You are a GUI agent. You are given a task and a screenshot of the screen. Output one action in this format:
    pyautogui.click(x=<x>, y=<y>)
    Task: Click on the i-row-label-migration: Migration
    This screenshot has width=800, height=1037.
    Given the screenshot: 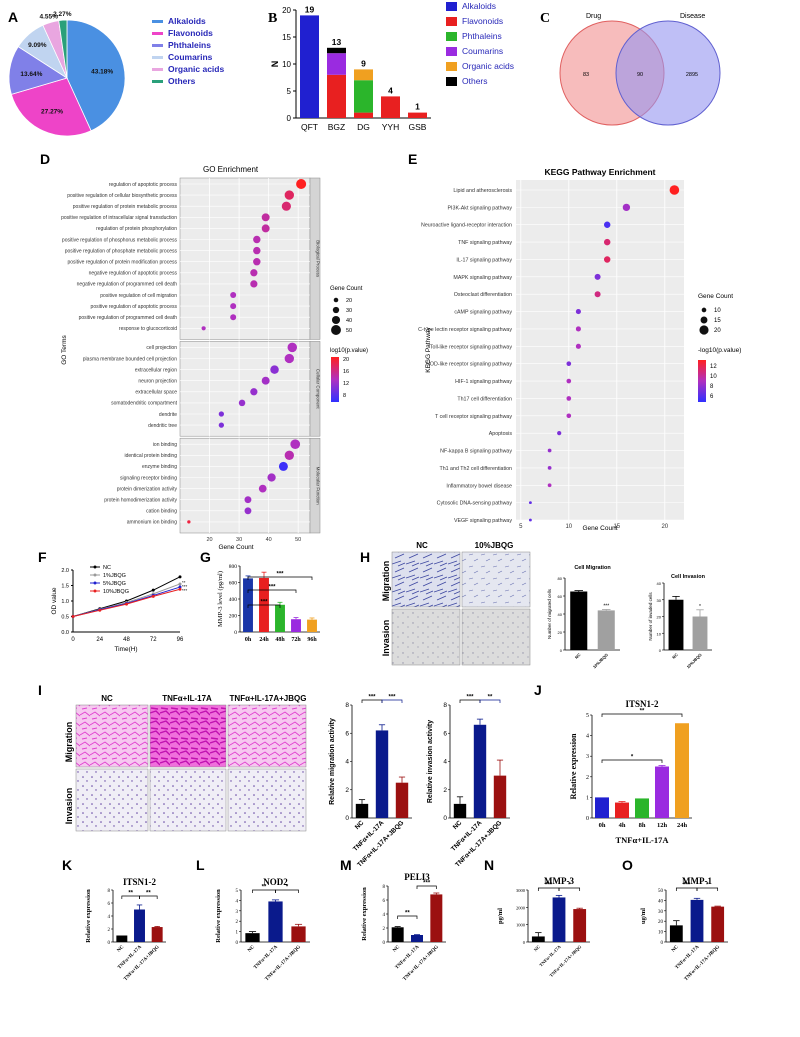 What is the action you would take?
    pyautogui.click(x=69, y=742)
    